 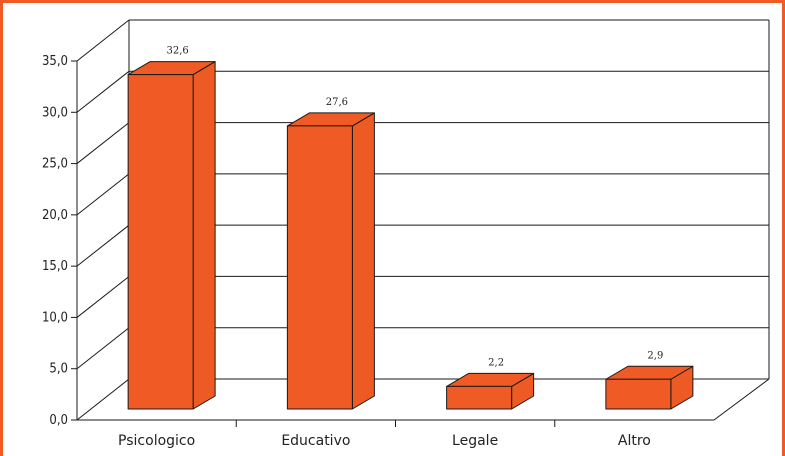 I want to click on bar-data-label: 27,6, so click(x=337, y=102).